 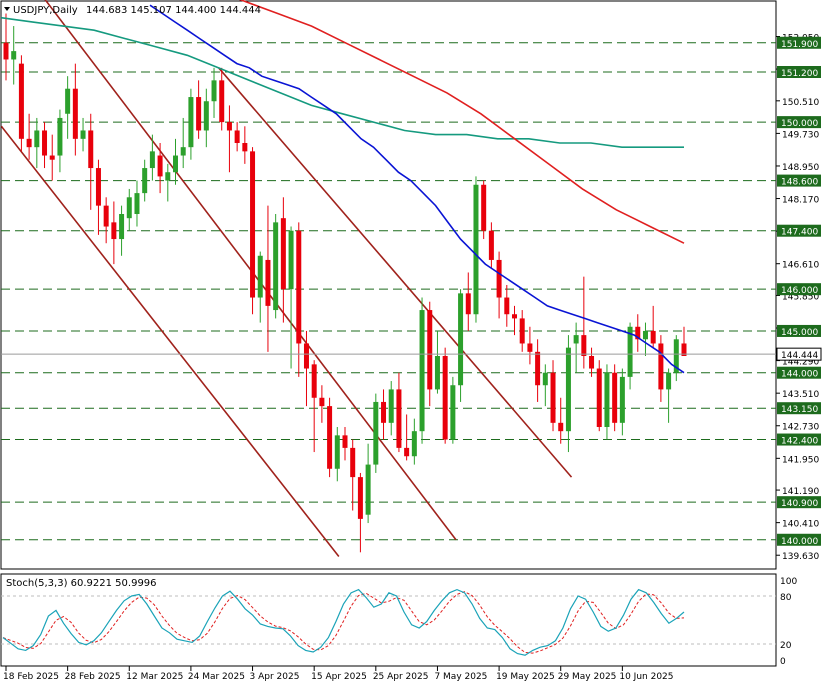 What do you see at coordinates (646, 677) in the screenshot?
I see `date-tick-label: 10 Jun 2025` at bounding box center [646, 677].